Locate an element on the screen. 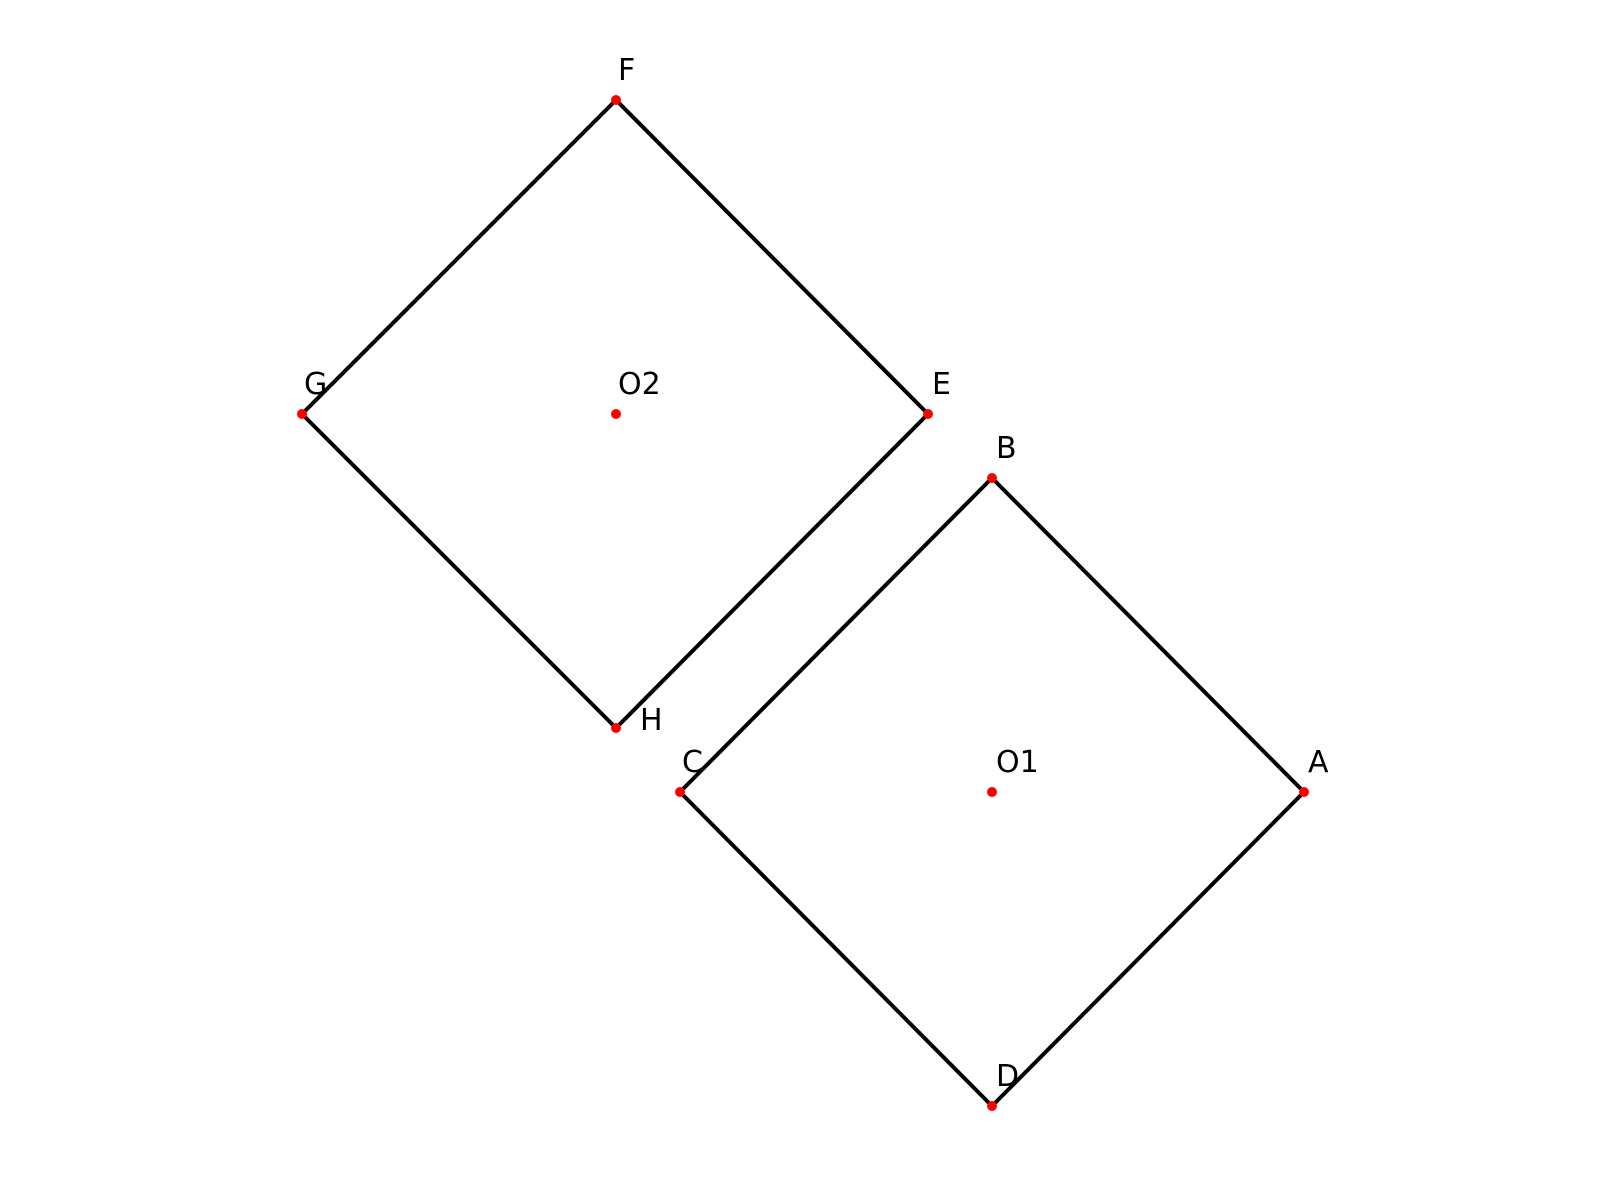  point-G is located at coordinates (302, 414).